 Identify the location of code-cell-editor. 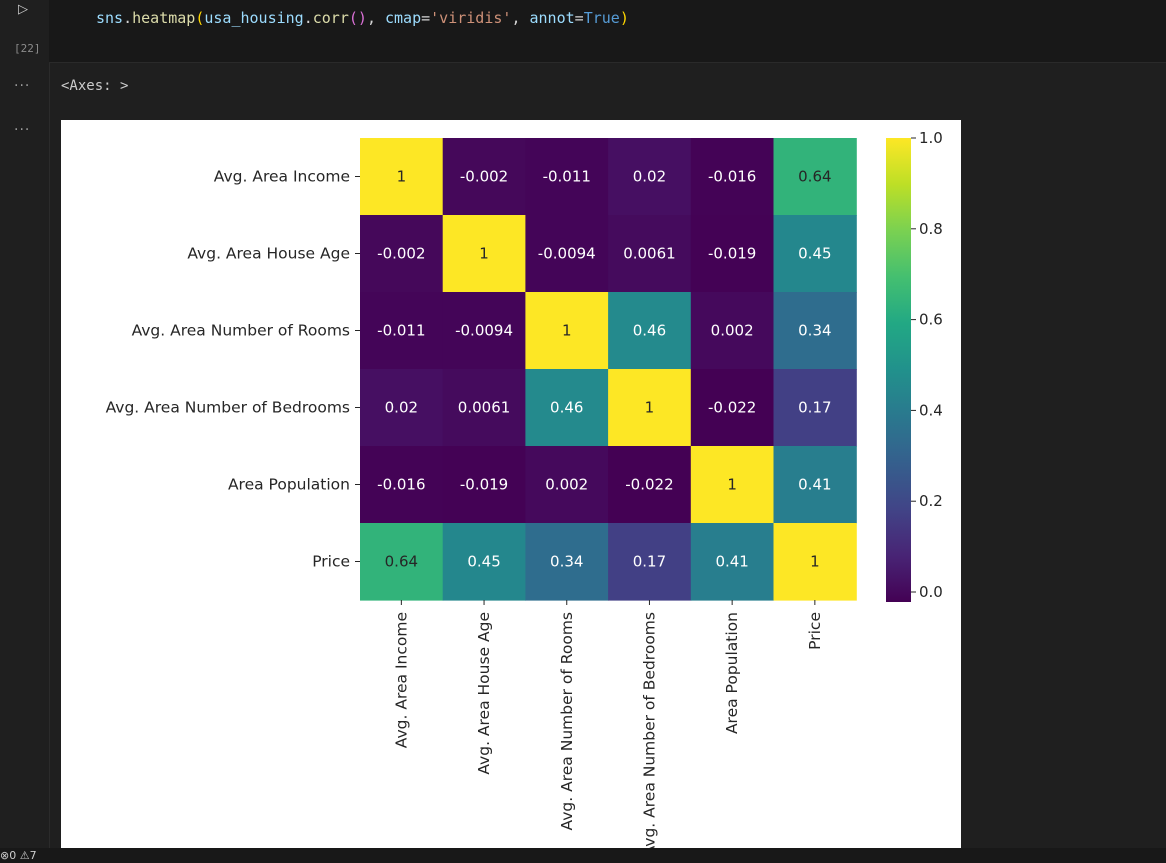
(607, 31).